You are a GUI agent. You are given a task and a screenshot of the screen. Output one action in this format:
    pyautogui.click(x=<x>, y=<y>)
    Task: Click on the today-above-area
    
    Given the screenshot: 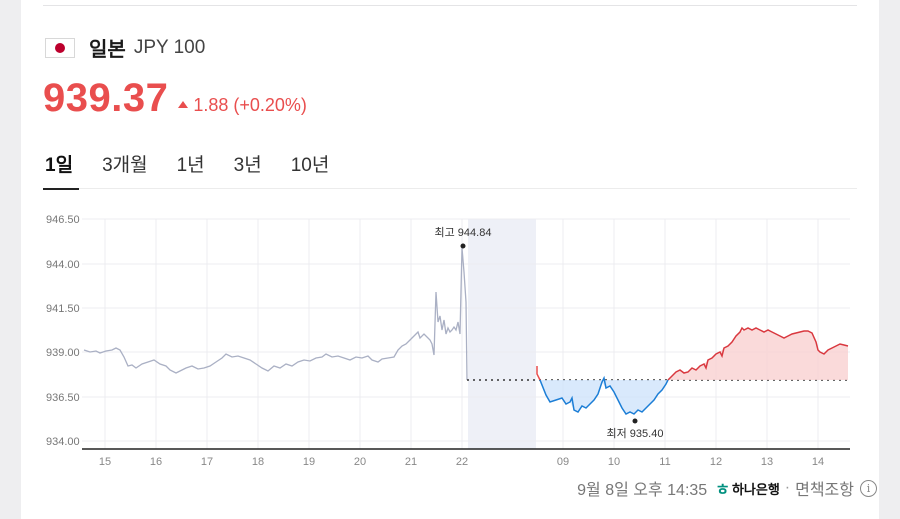 What is the action you would take?
    pyautogui.click(x=758, y=354)
    